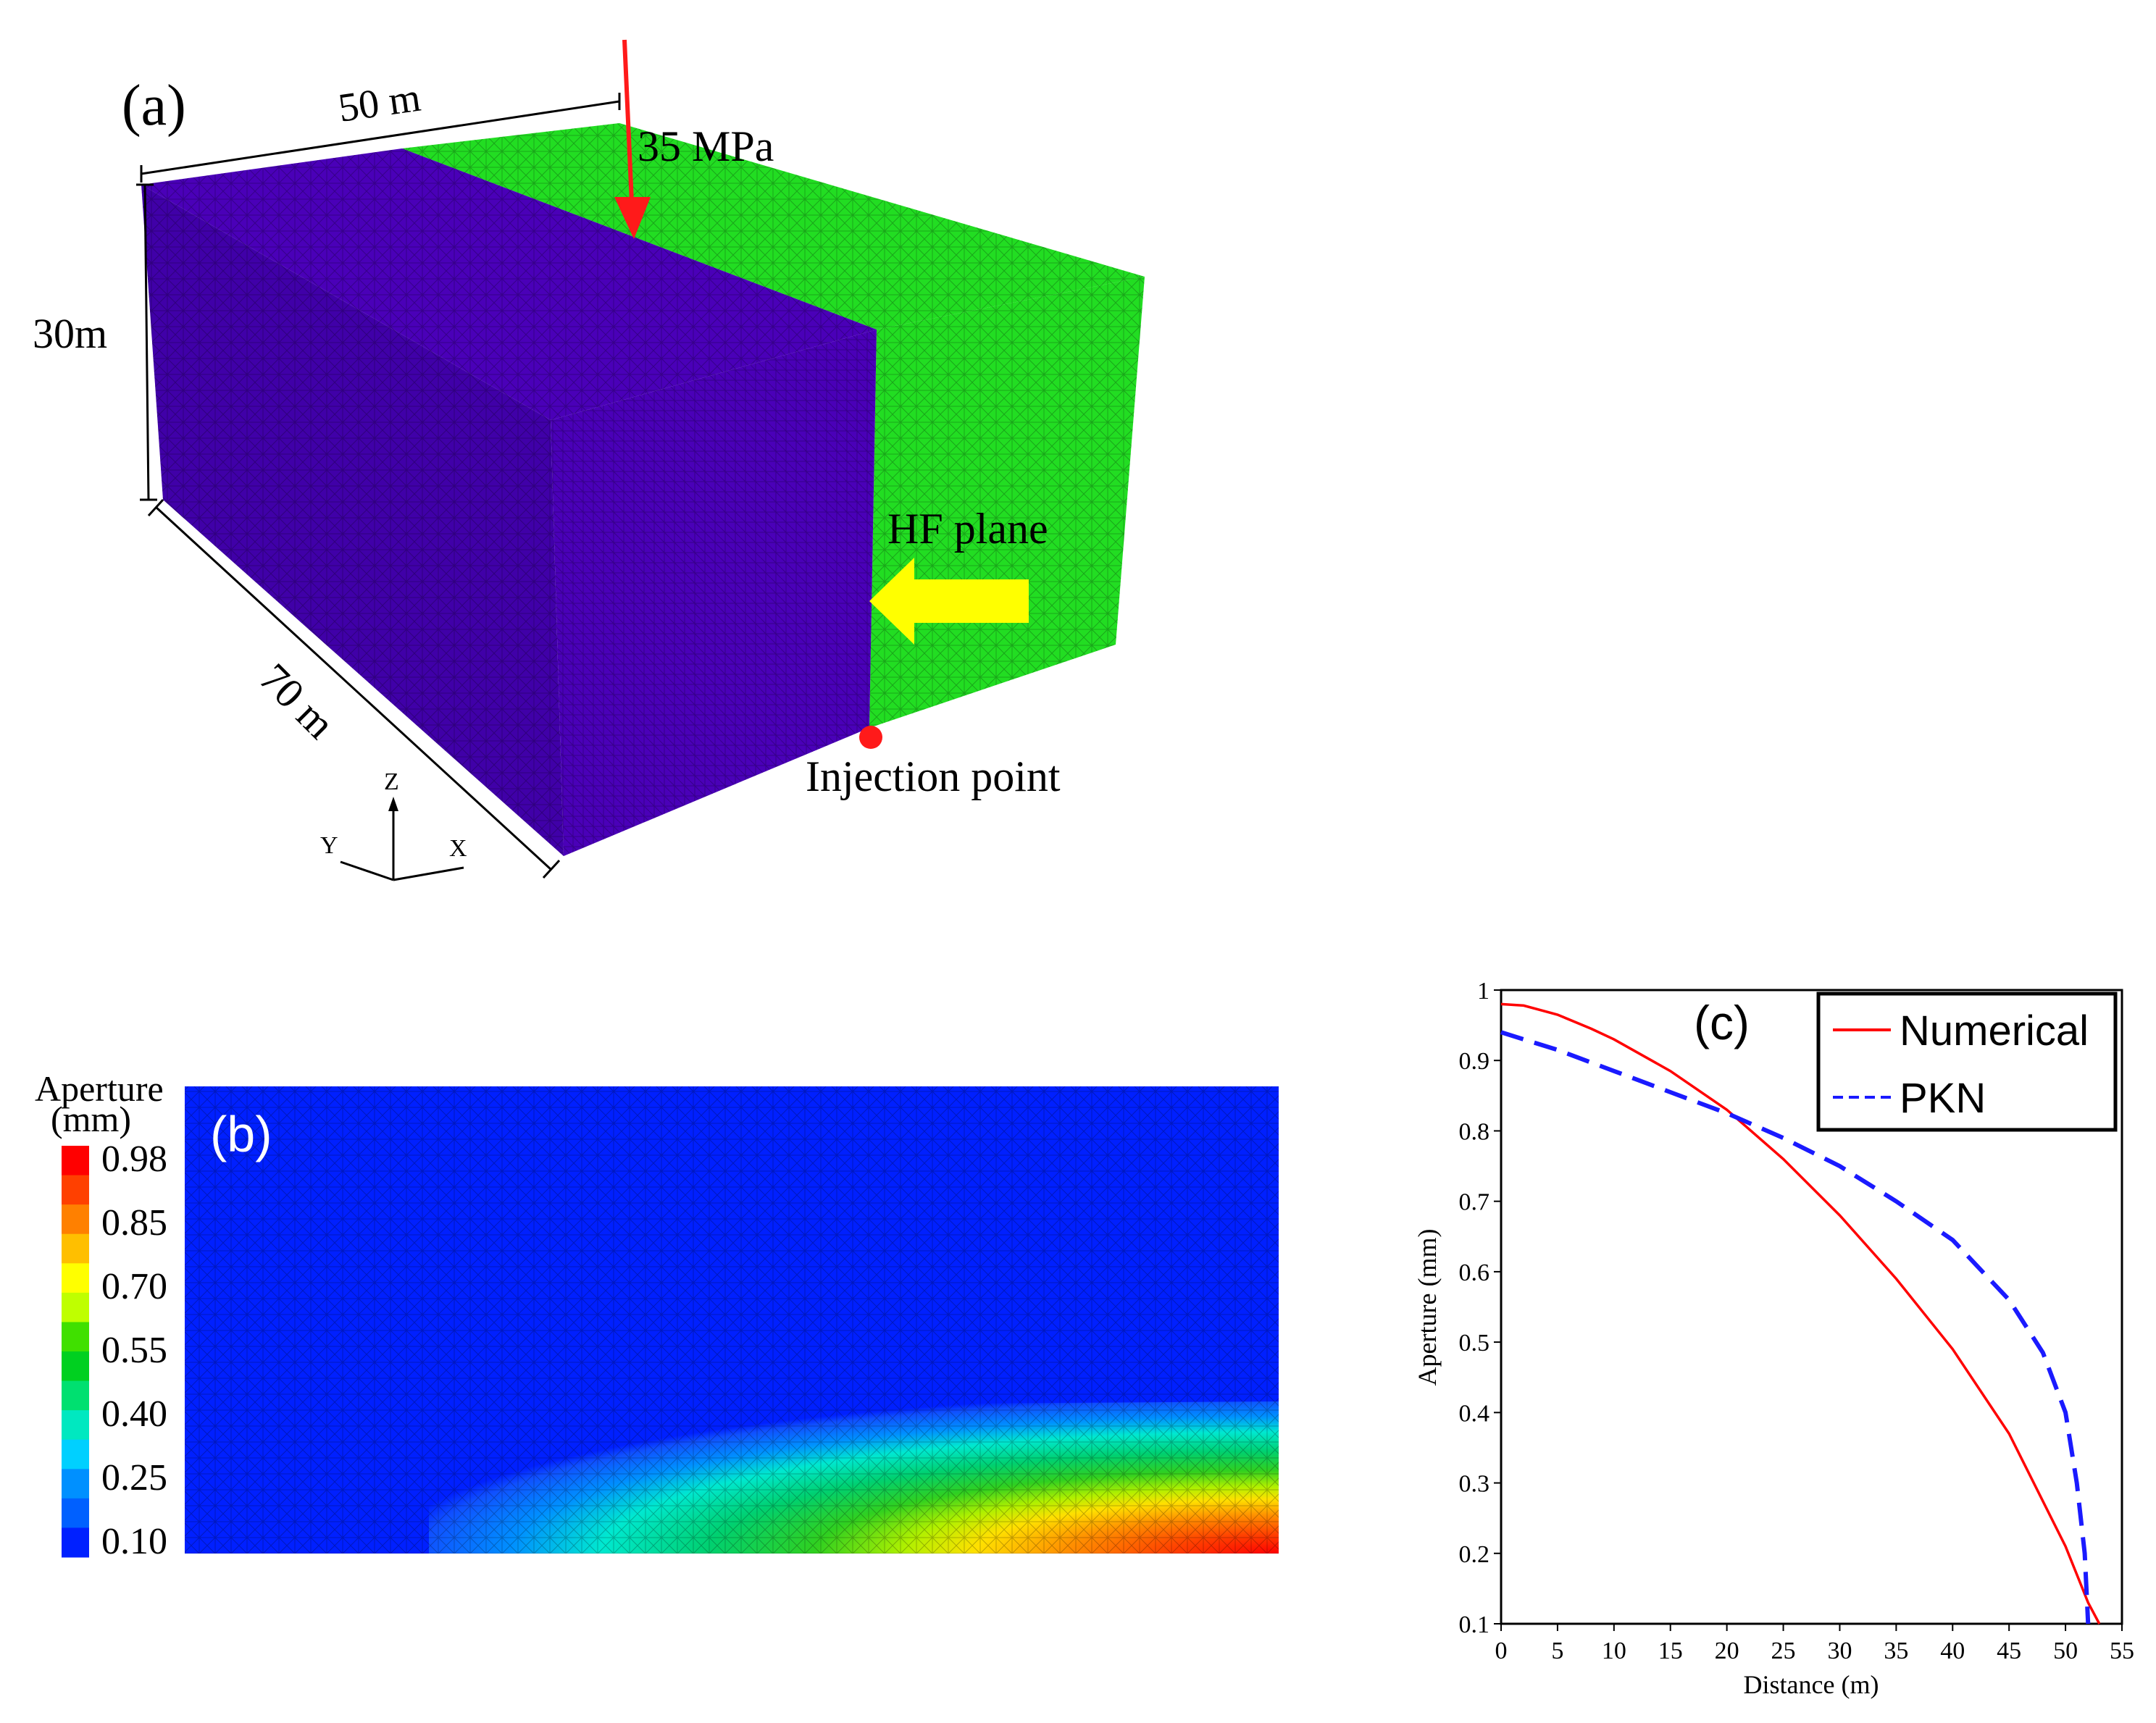  I want to click on colorbar-tick-label: 0.40, so click(134, 1414).